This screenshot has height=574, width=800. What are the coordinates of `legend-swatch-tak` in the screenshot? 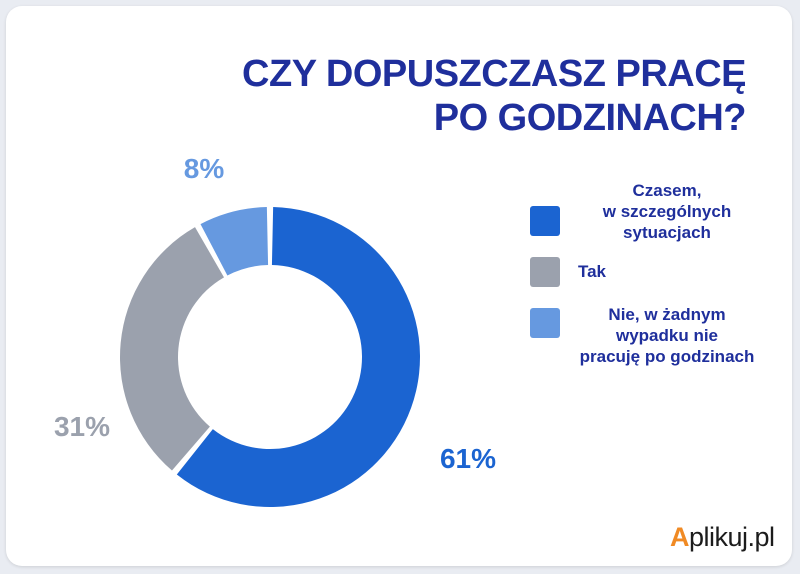 It's located at (545, 272).